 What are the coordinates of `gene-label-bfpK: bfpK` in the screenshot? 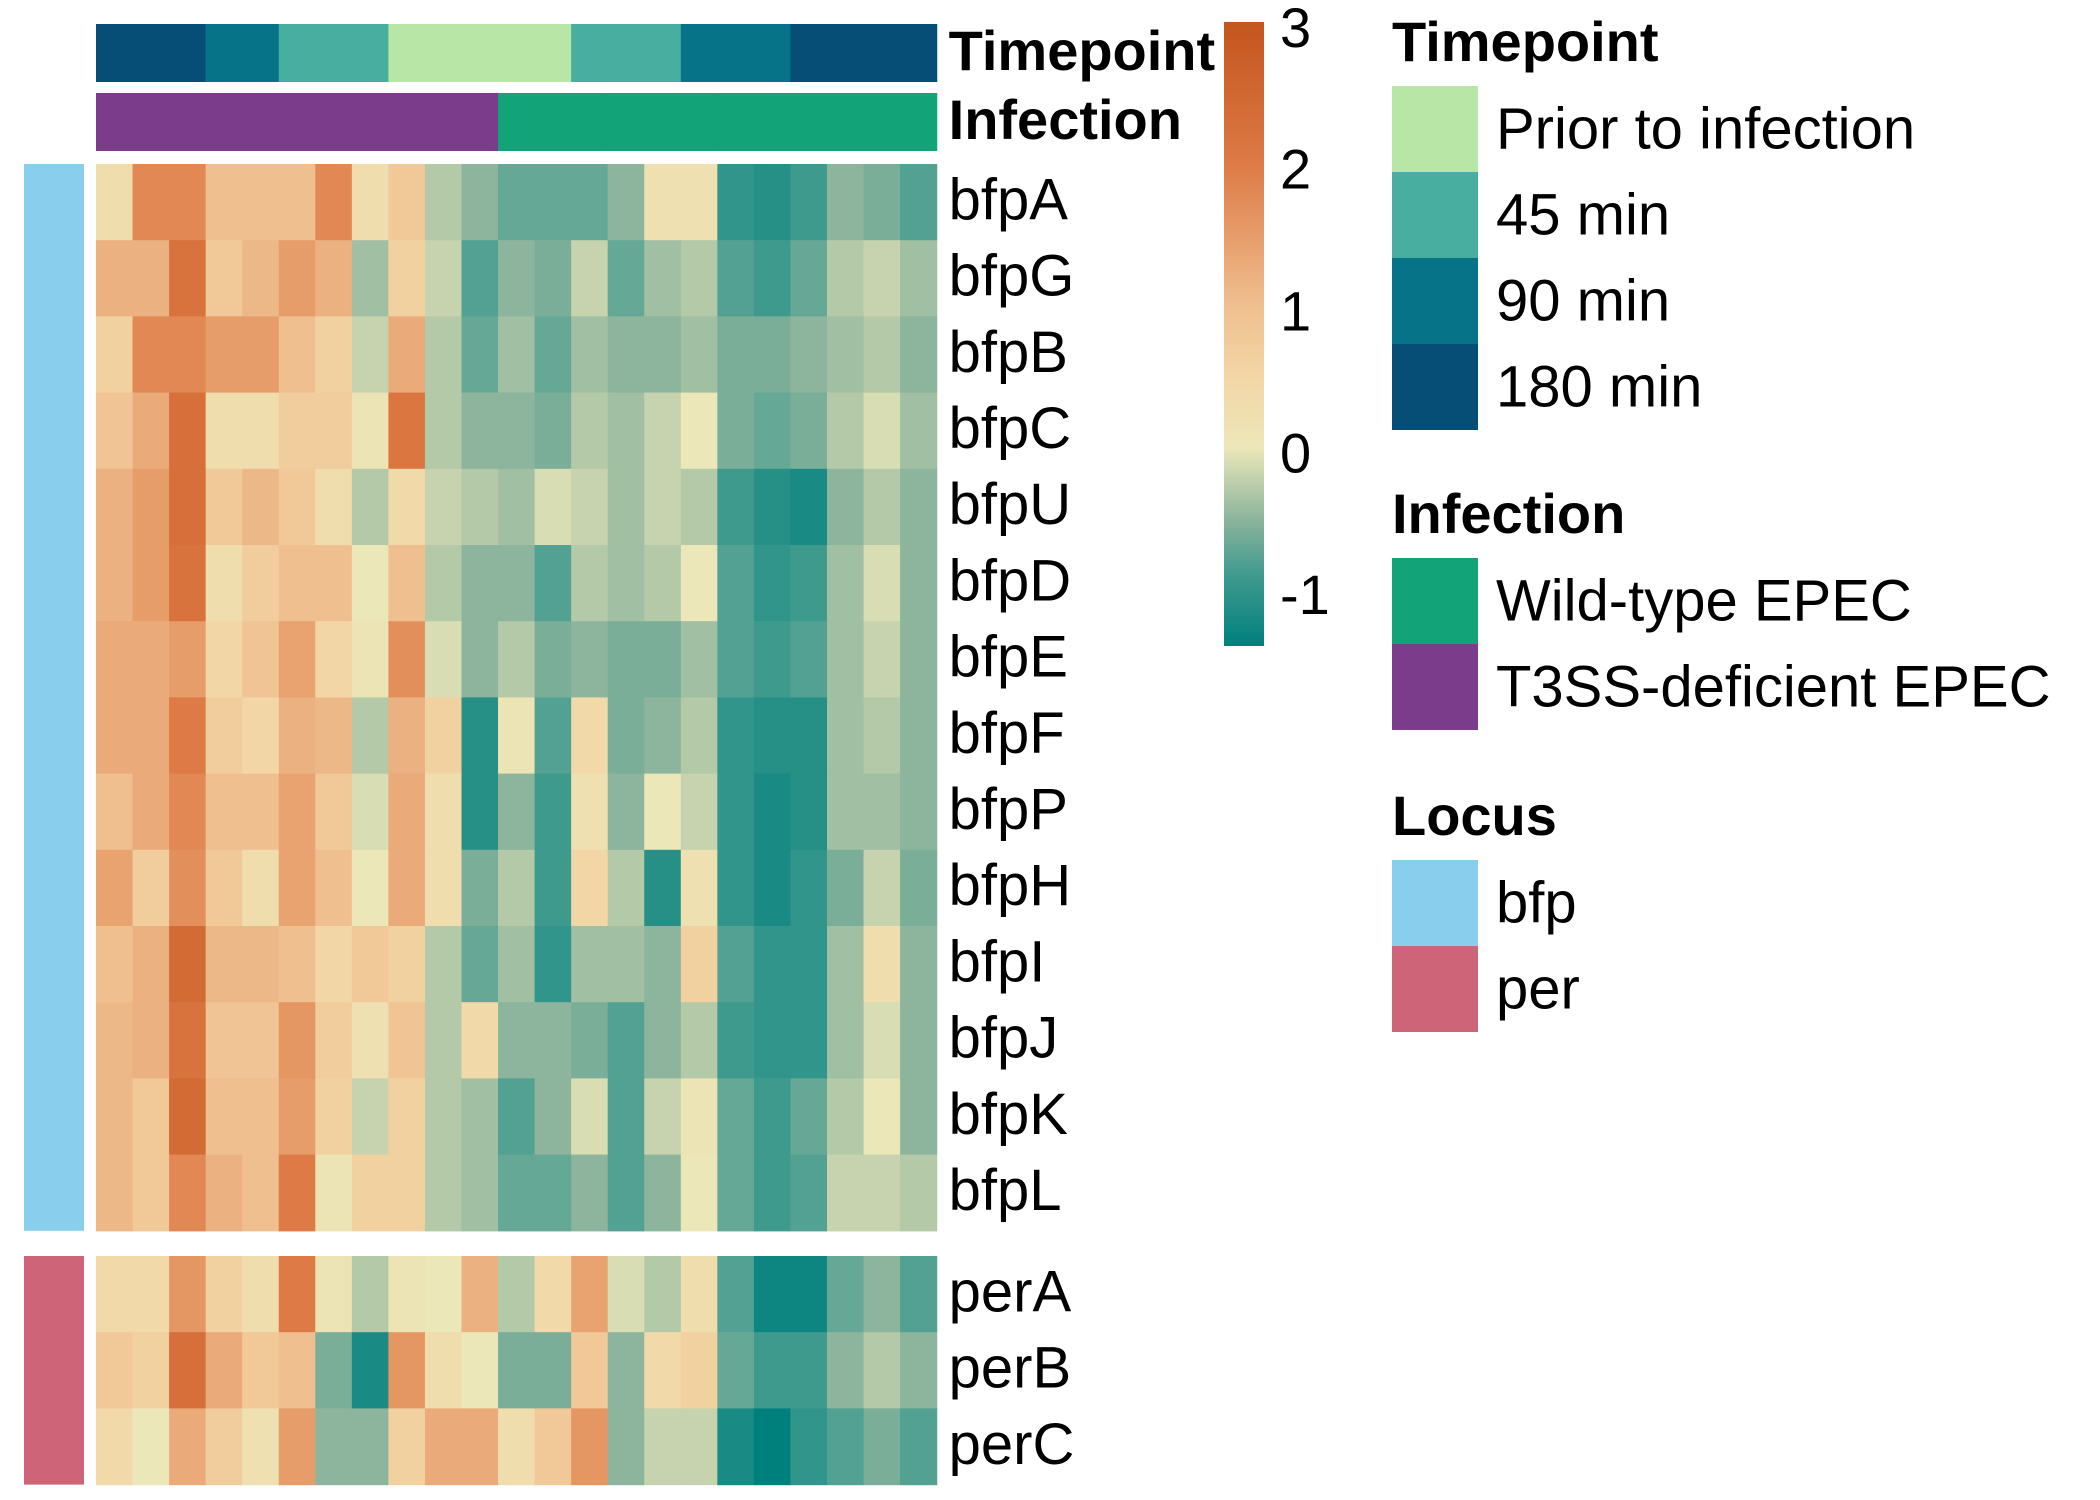 It's located at (1009, 1114).